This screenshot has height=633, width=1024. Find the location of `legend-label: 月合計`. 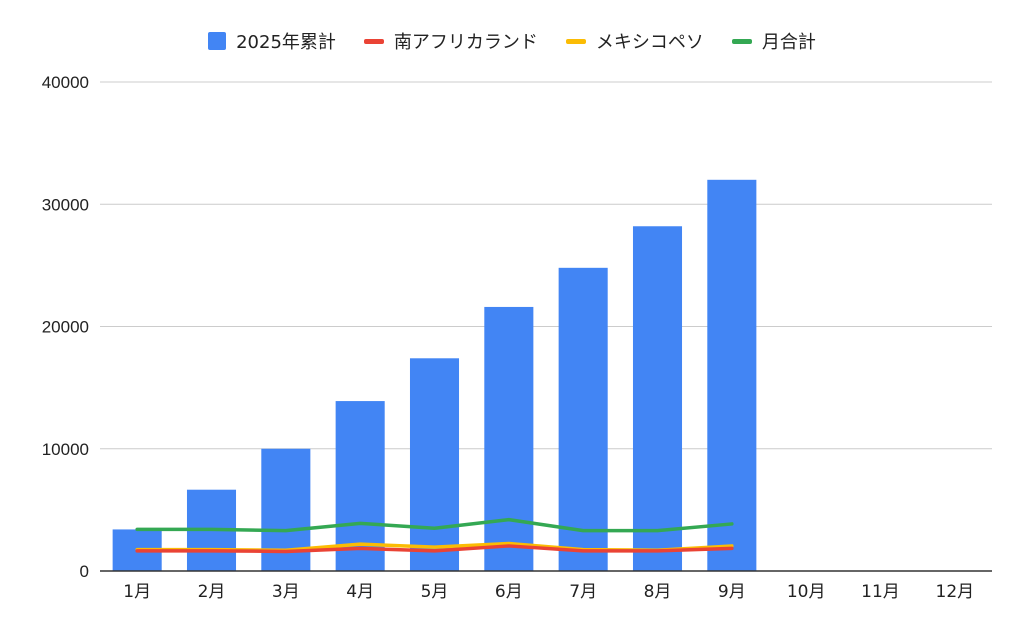

legend-label: 月合計 is located at coordinates (788, 42).